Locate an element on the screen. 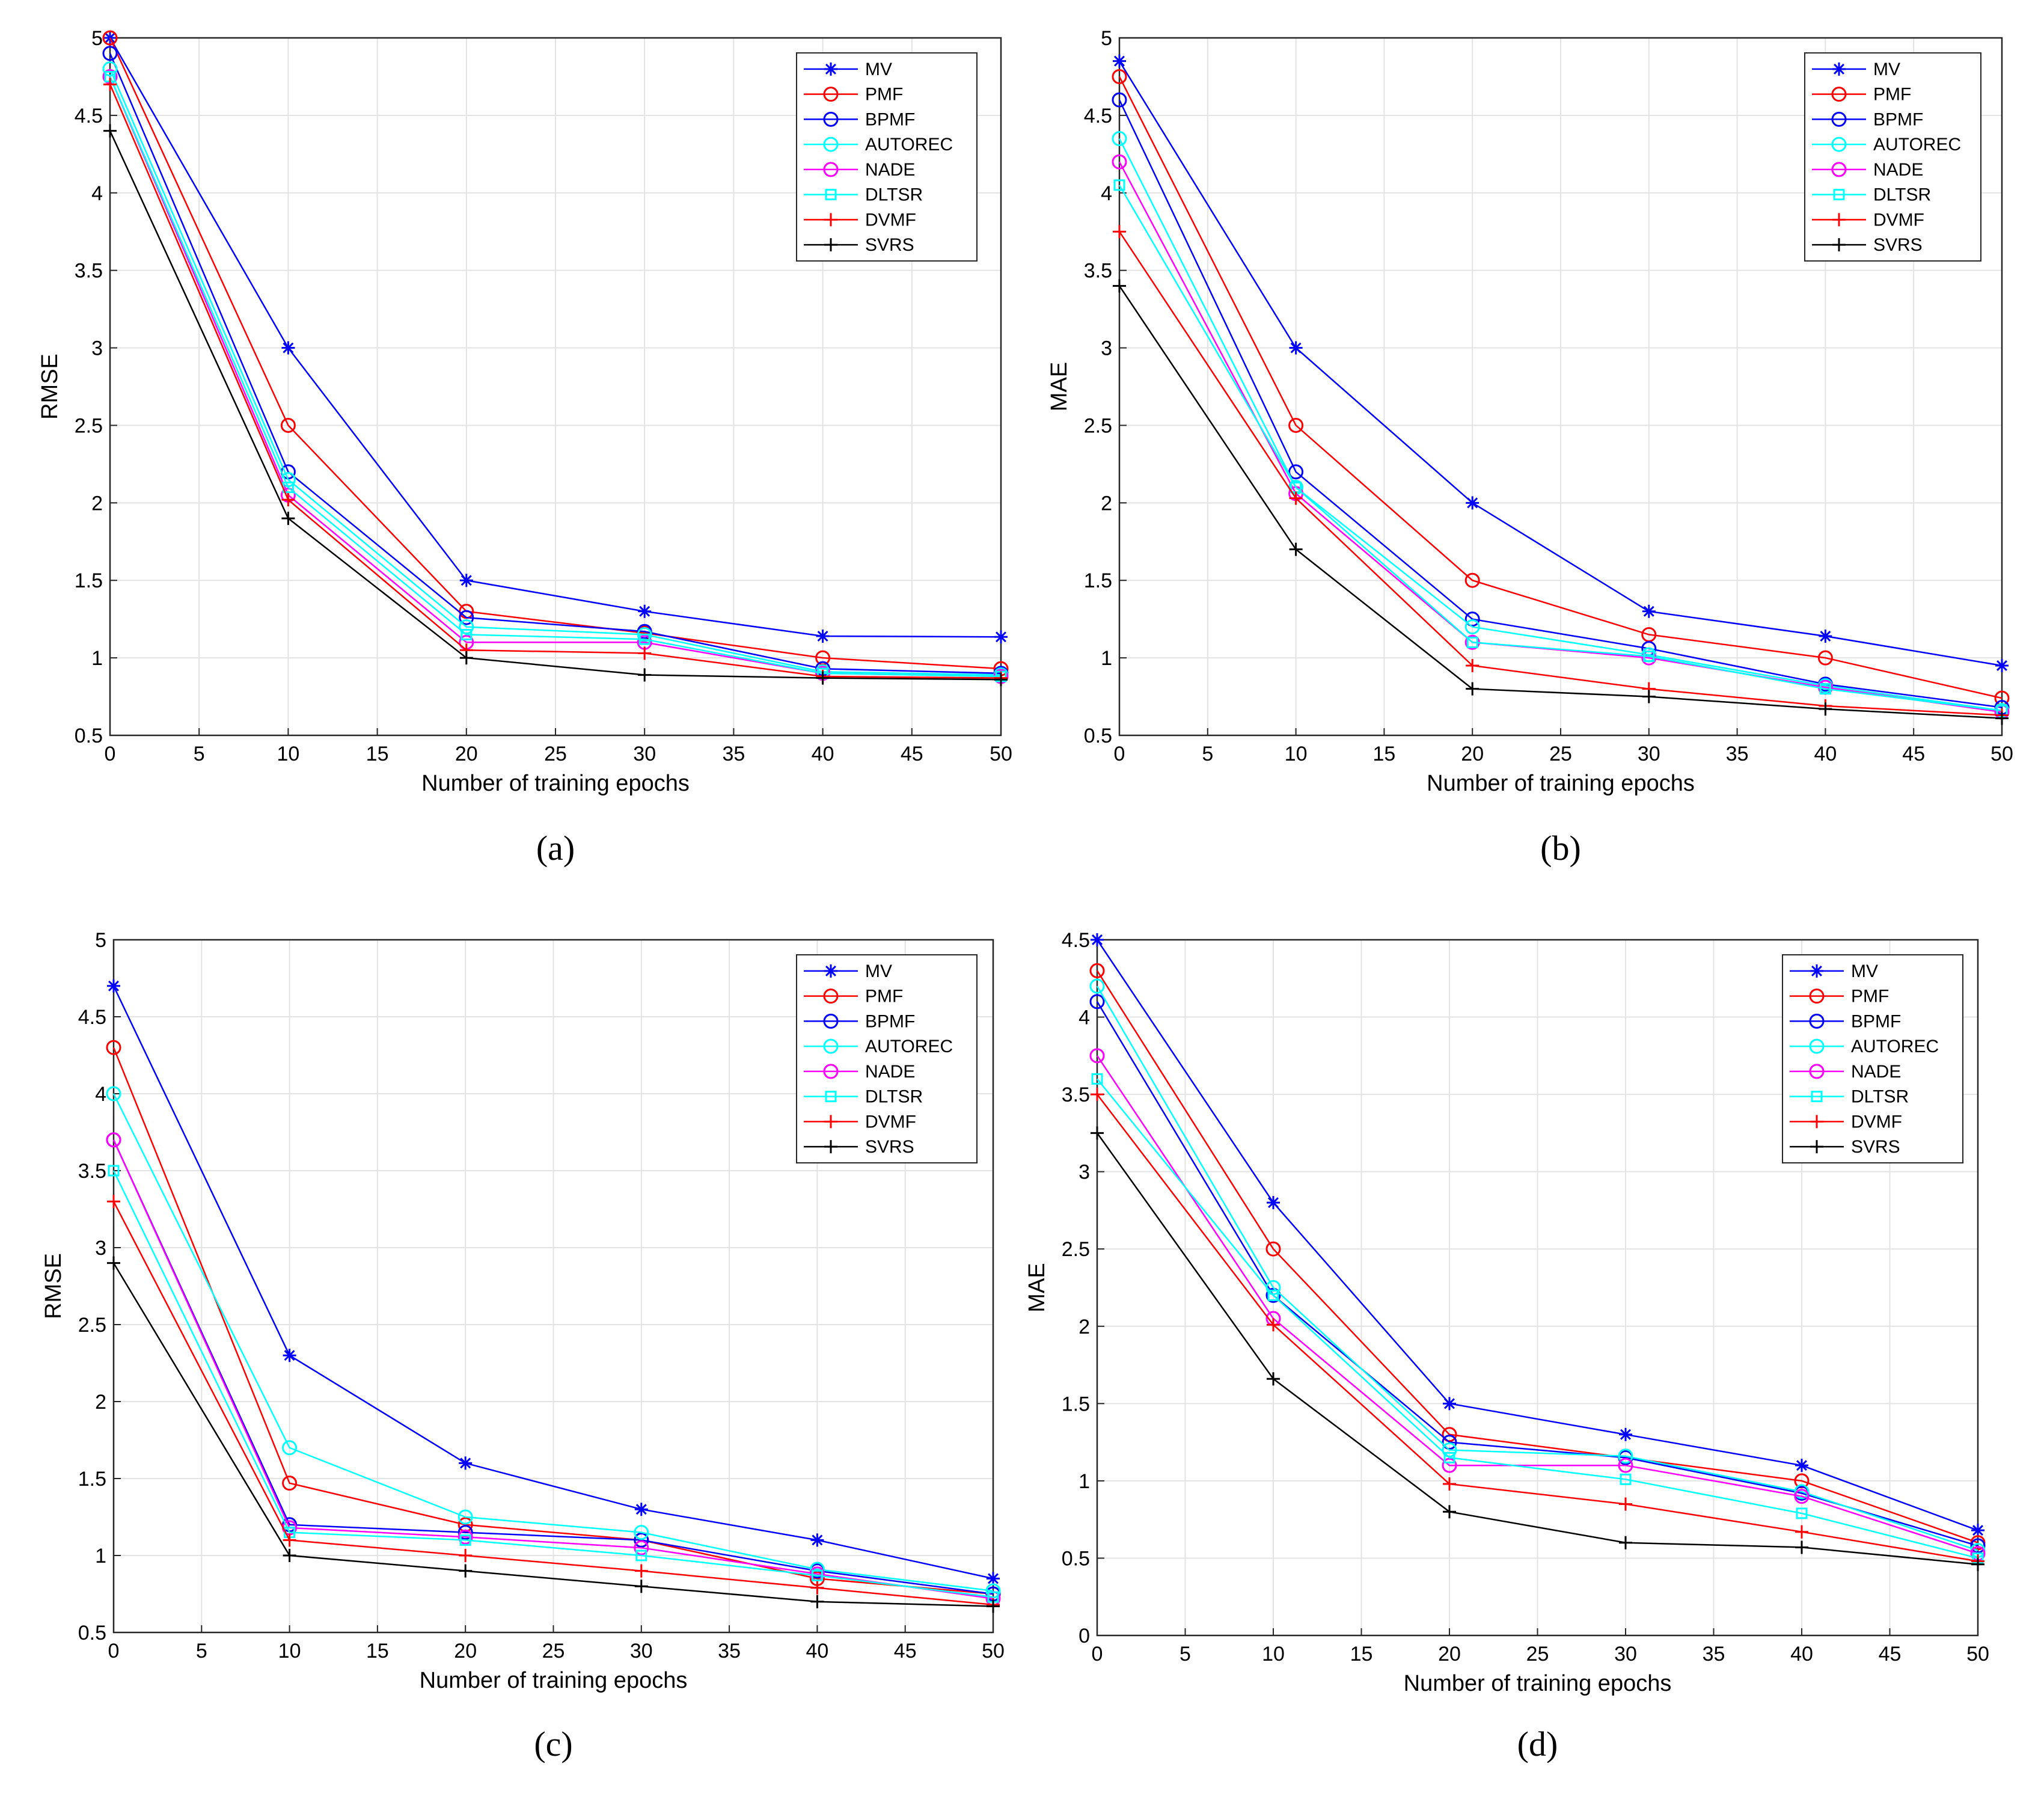 The image size is (2044, 1799). panel-d-x-tick-label: 30 is located at coordinates (1626, 1655).